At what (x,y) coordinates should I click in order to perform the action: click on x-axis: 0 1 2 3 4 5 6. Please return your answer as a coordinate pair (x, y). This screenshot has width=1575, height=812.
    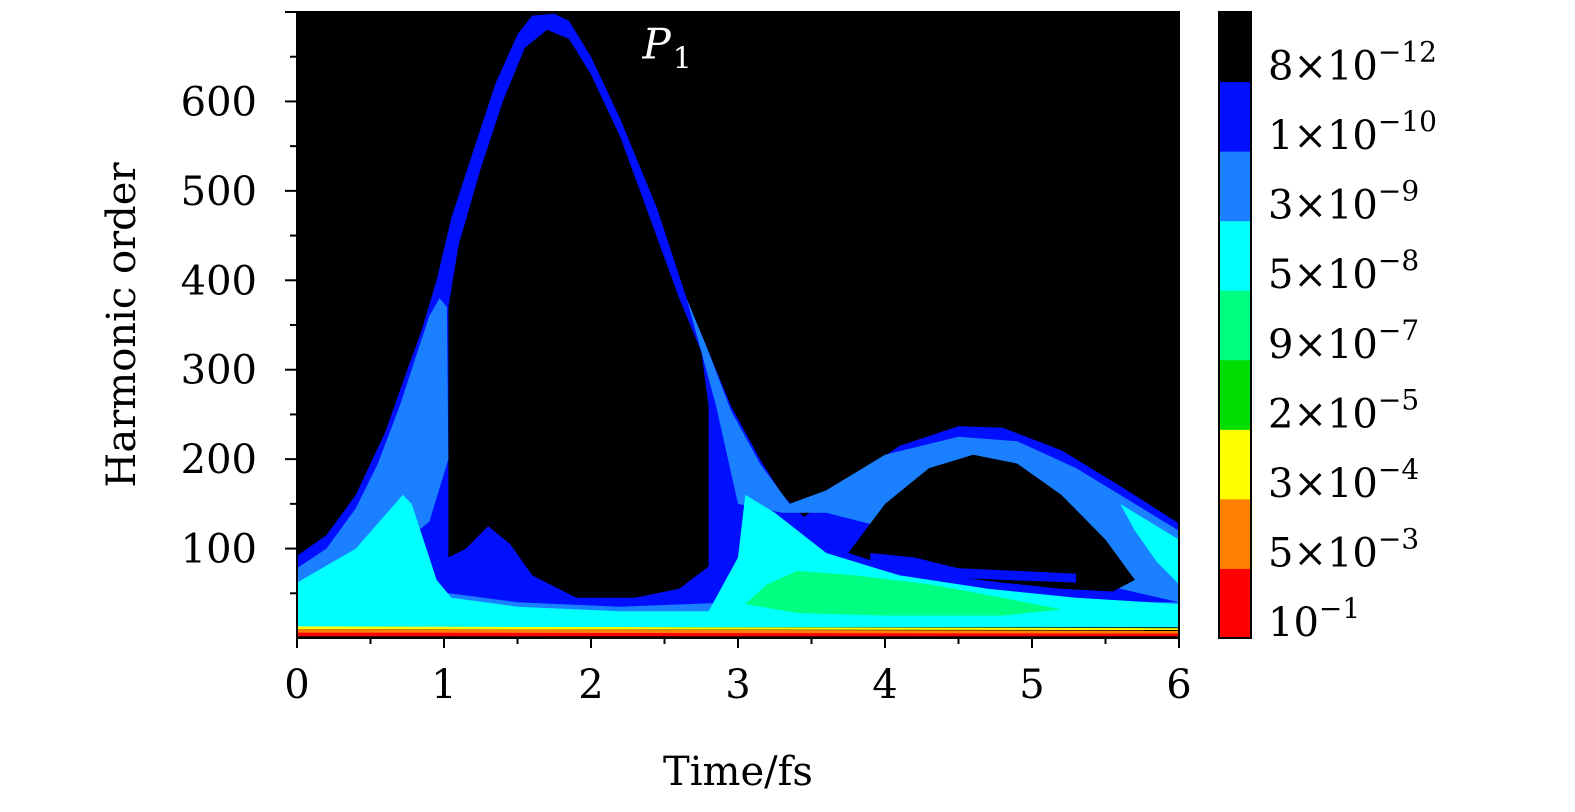
    Looking at the image, I should click on (738, 673).